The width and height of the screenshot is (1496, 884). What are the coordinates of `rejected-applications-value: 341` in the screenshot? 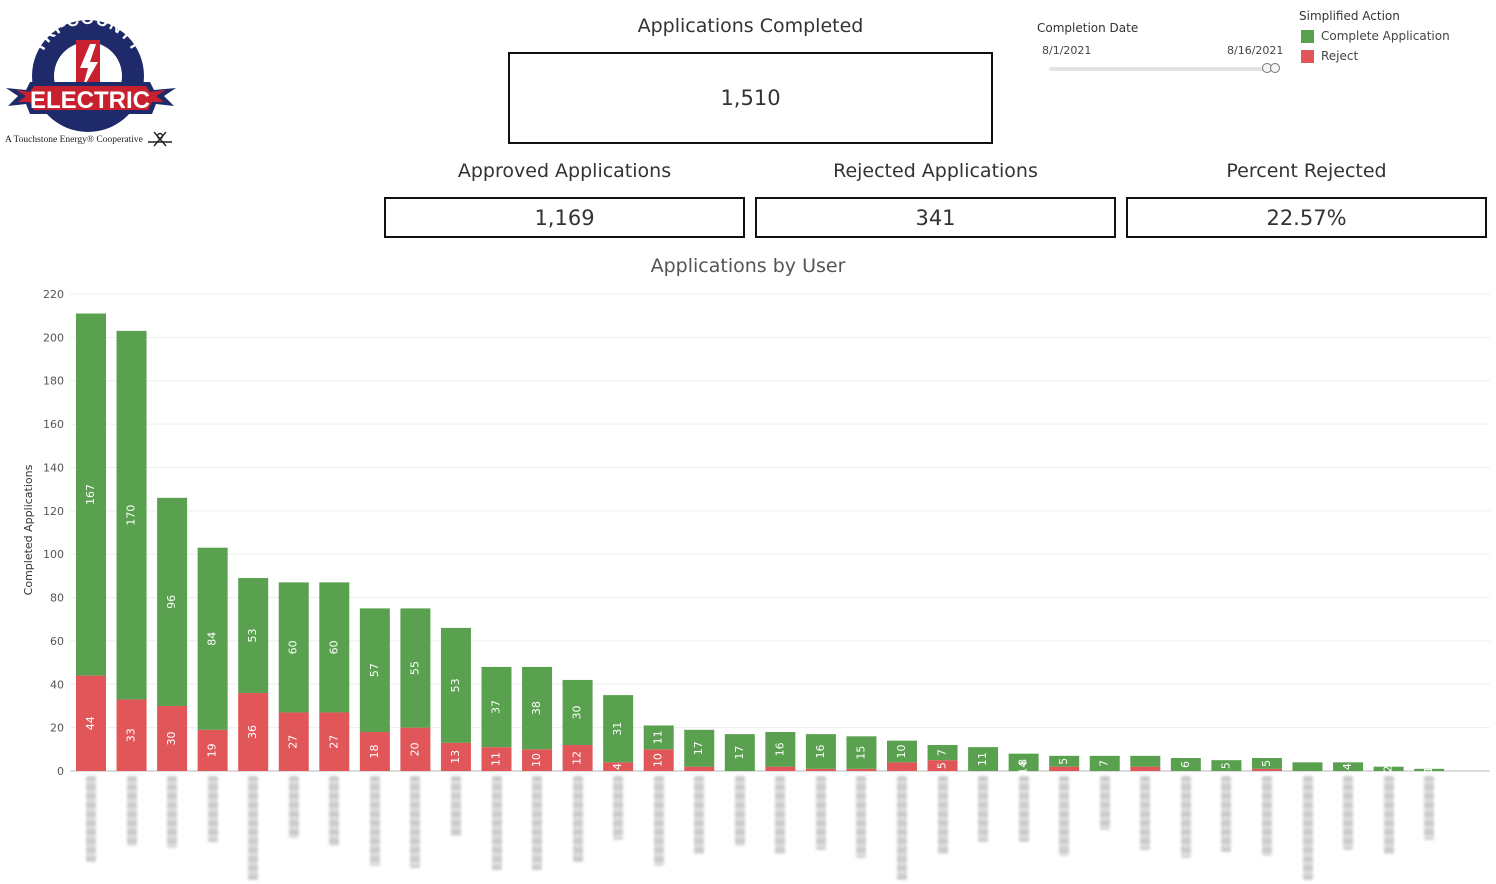 It's located at (935, 217).